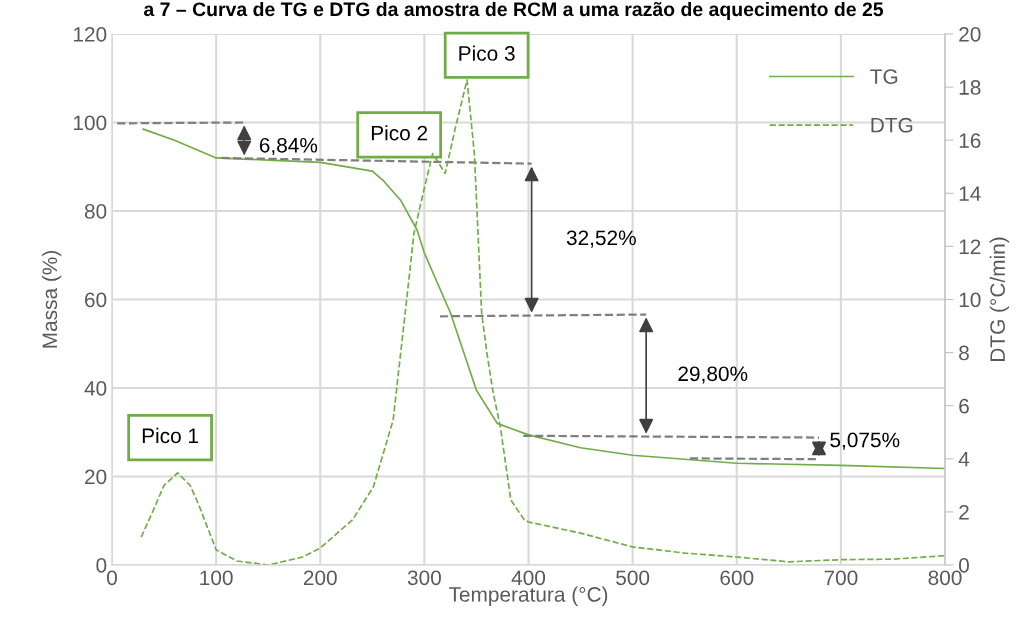 The image size is (1027, 634). What do you see at coordinates (970, 34) in the screenshot?
I see `y2-tick-label: 20` at bounding box center [970, 34].